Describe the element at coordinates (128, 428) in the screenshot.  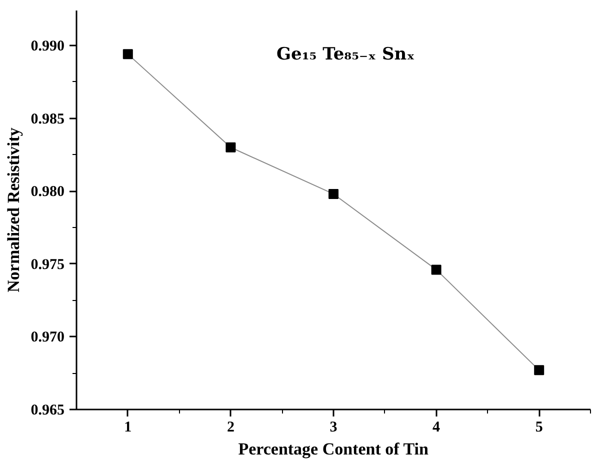
I see `x-tick-label: 1` at that location.